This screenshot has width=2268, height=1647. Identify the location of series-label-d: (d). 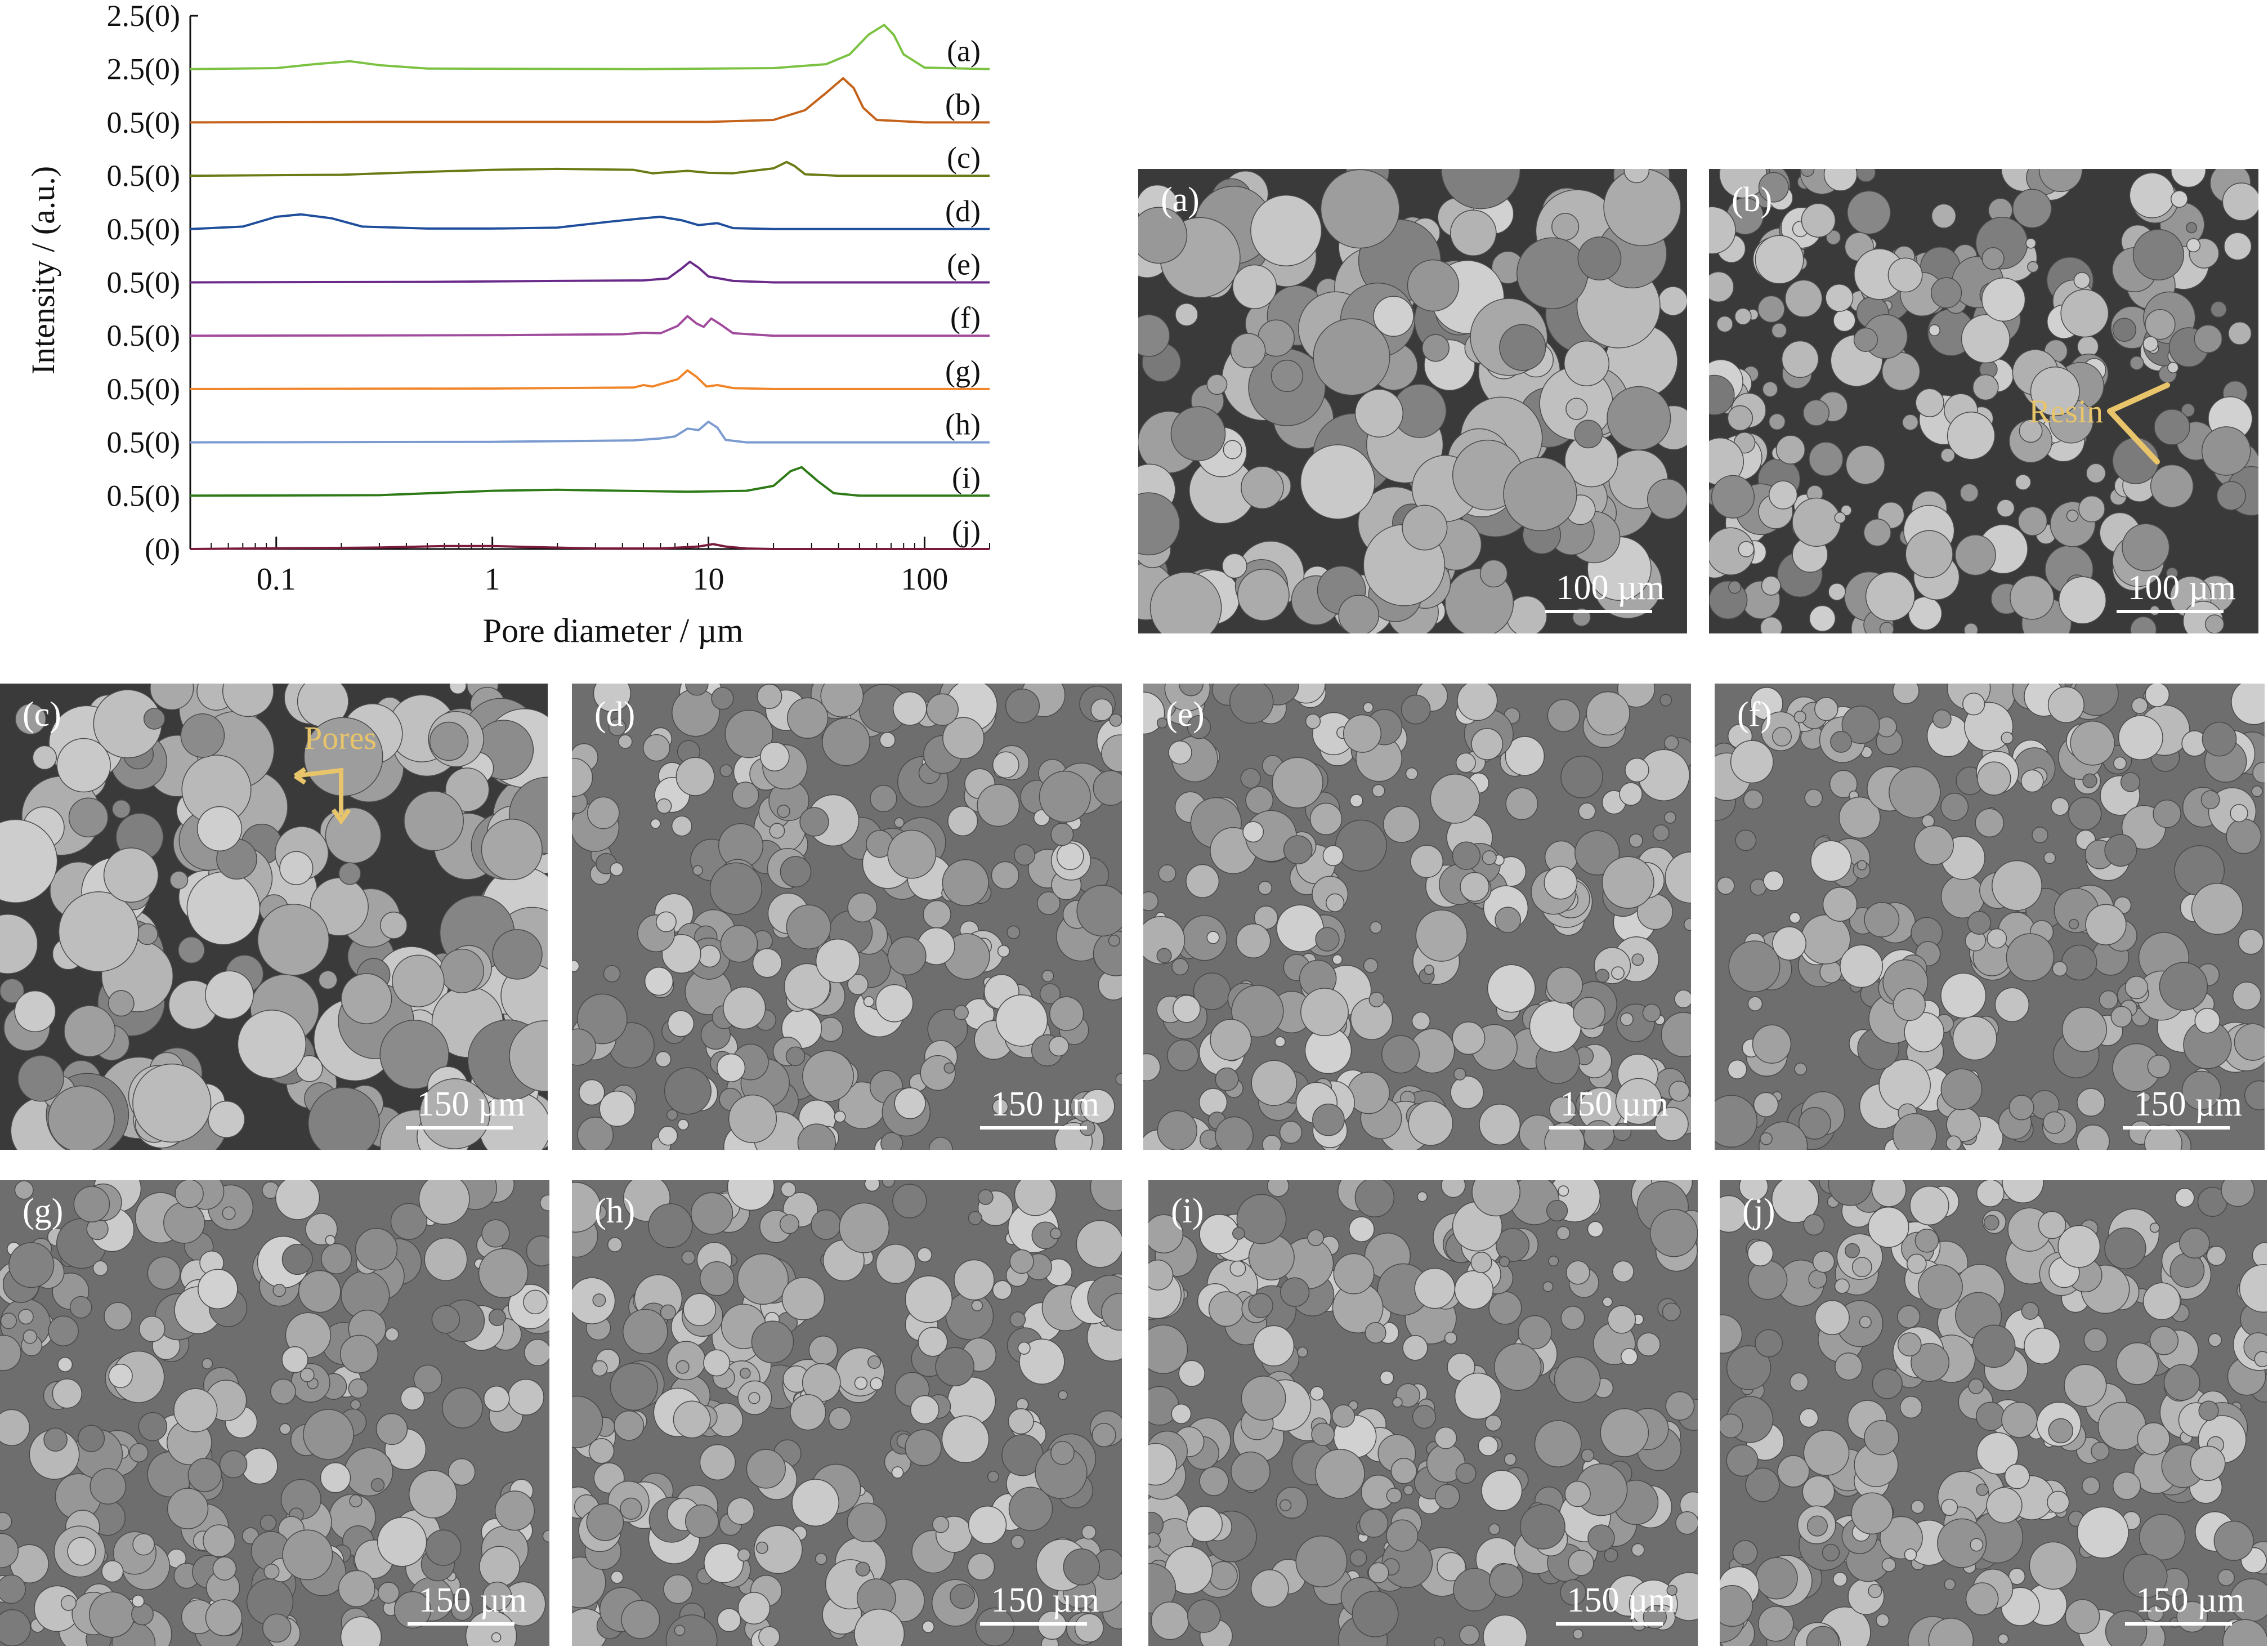
(963, 211).